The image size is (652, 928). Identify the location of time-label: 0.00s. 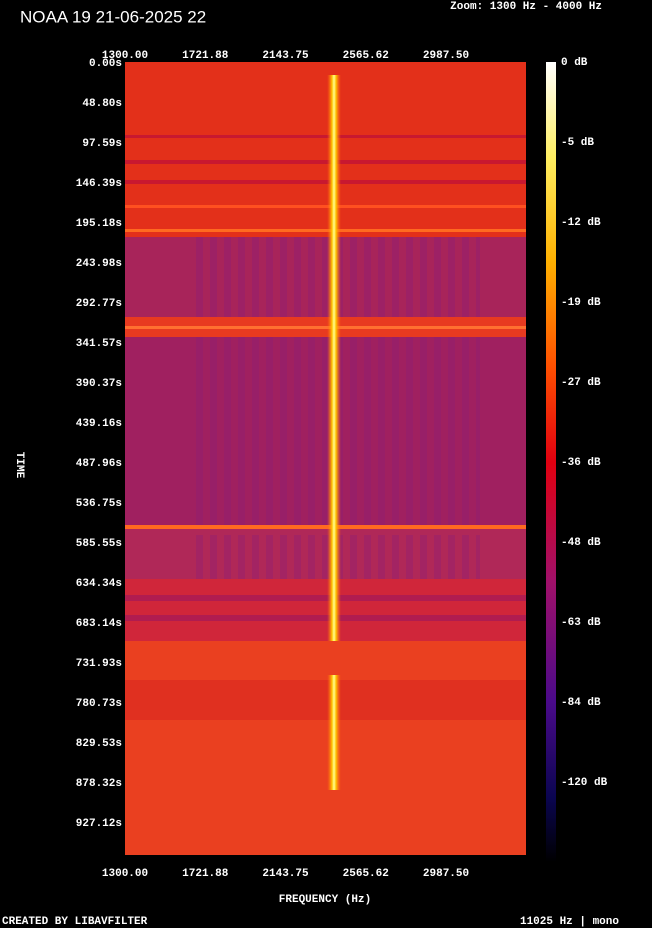
(105, 64).